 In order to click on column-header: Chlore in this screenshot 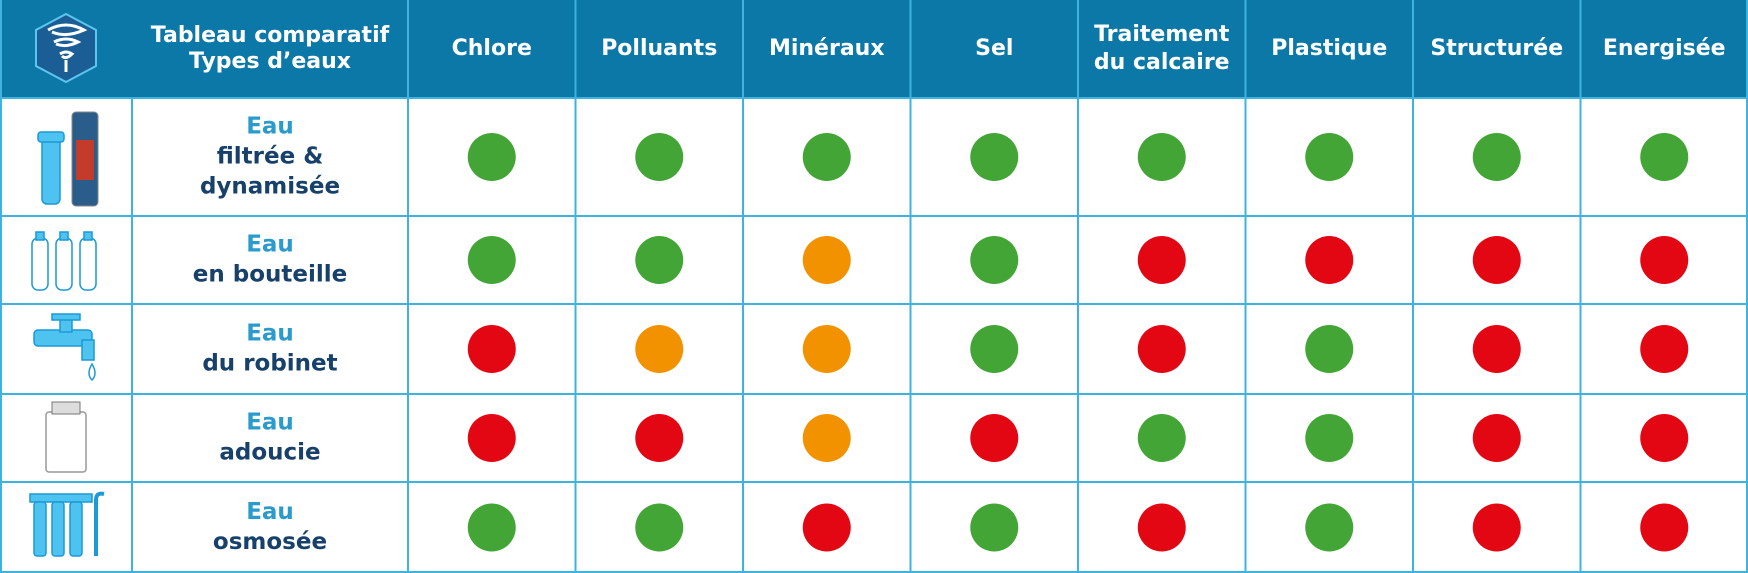, I will do `click(492, 48)`.